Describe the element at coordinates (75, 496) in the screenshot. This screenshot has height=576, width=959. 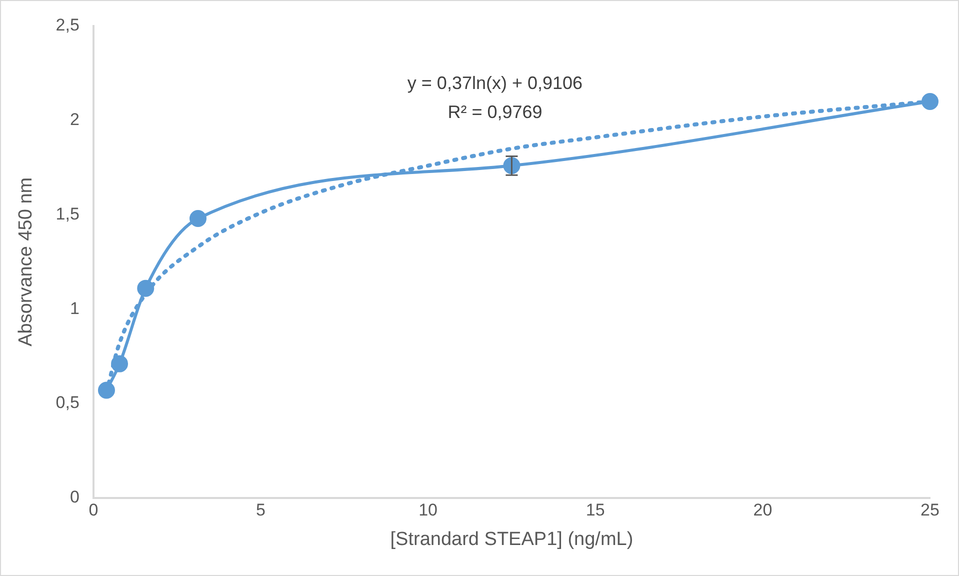
I see `y-tick-label: 0` at that location.